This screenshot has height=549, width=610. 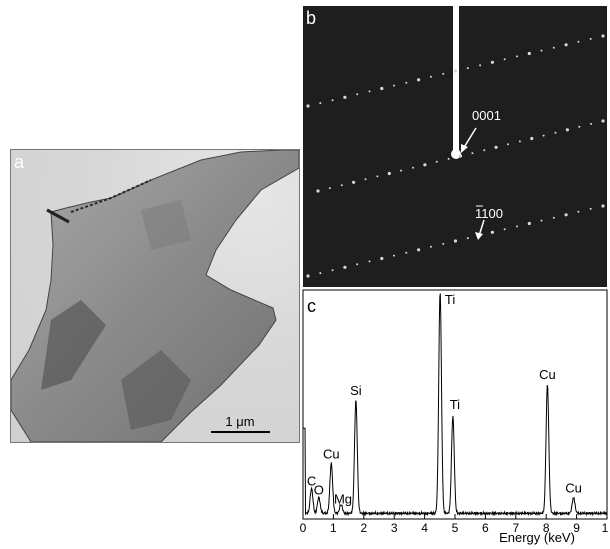 I want to click on x-tick-label: 4, so click(x=424, y=528).